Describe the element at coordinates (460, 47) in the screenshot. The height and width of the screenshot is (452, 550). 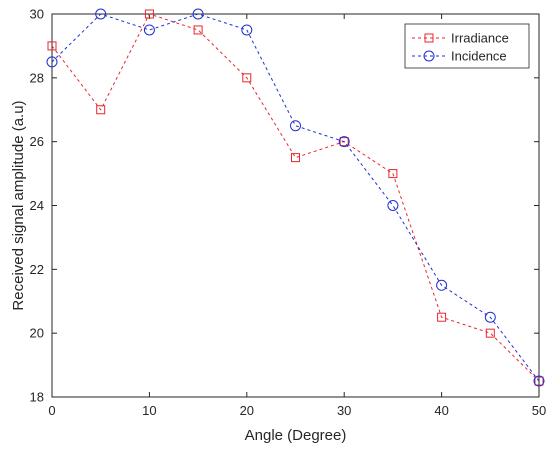
I see `legend-items: Irradiance Incidence` at that location.